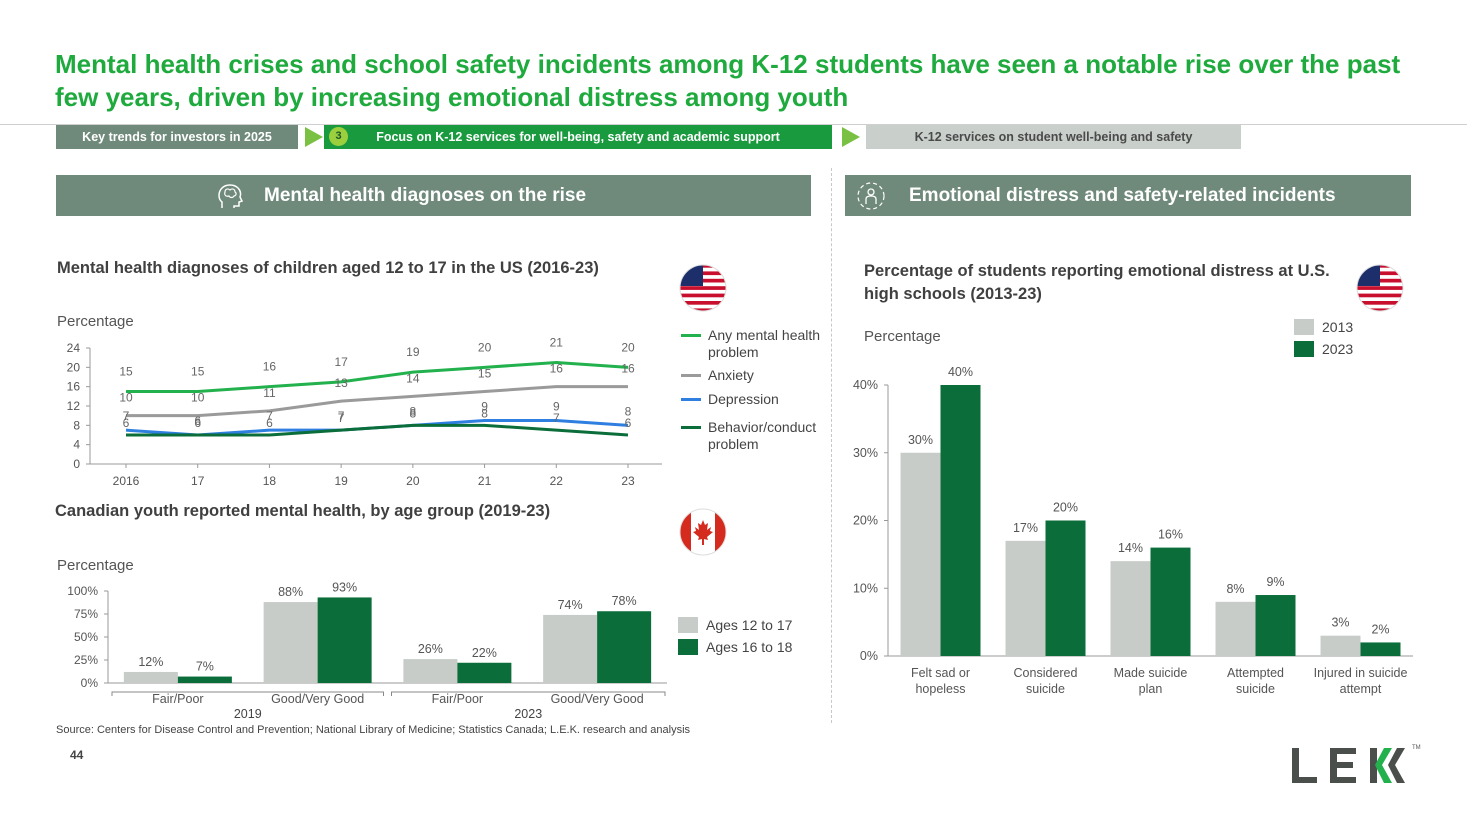 The width and height of the screenshot is (1467, 825). What do you see at coordinates (528, 714) in the screenshot?
I see `group-label: 2023` at bounding box center [528, 714].